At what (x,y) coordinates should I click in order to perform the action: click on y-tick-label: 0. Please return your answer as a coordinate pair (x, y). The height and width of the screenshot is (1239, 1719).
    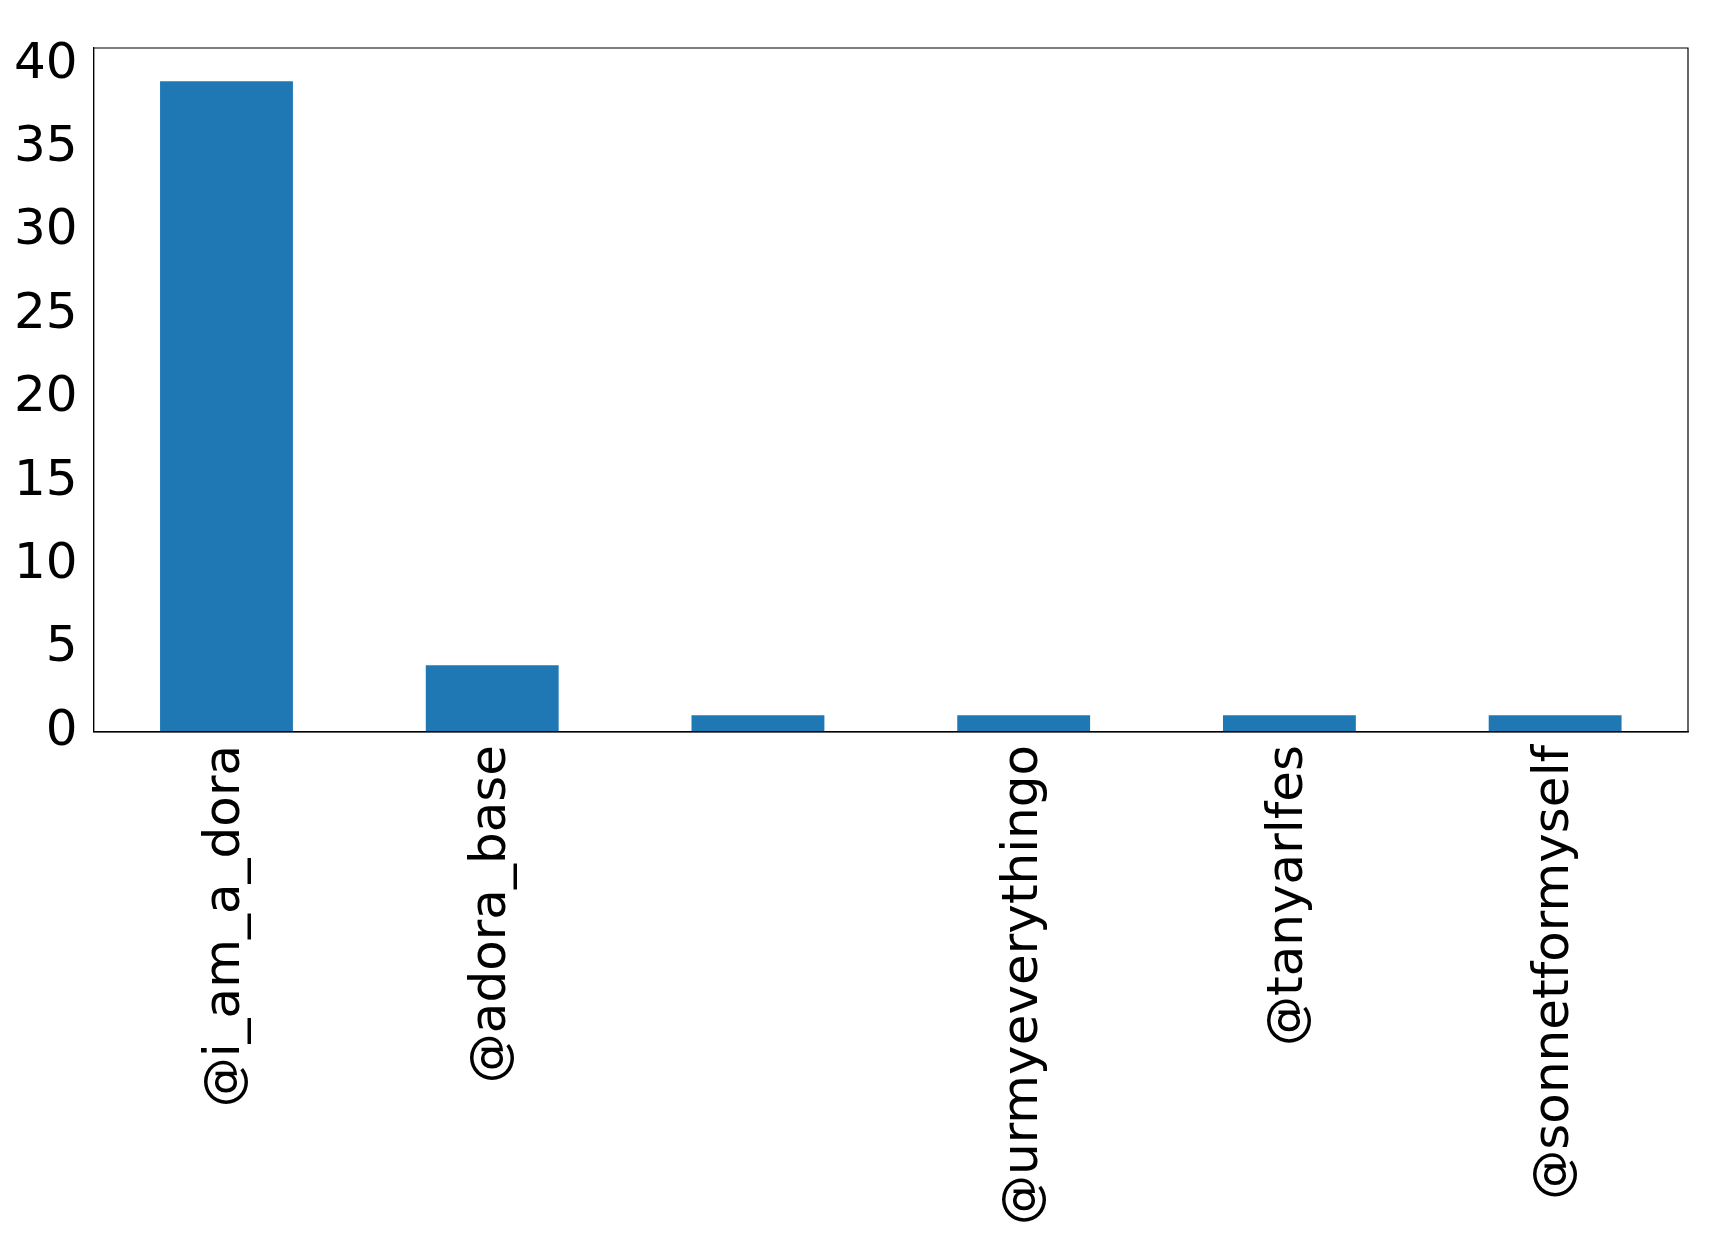
    Looking at the image, I should click on (61, 727).